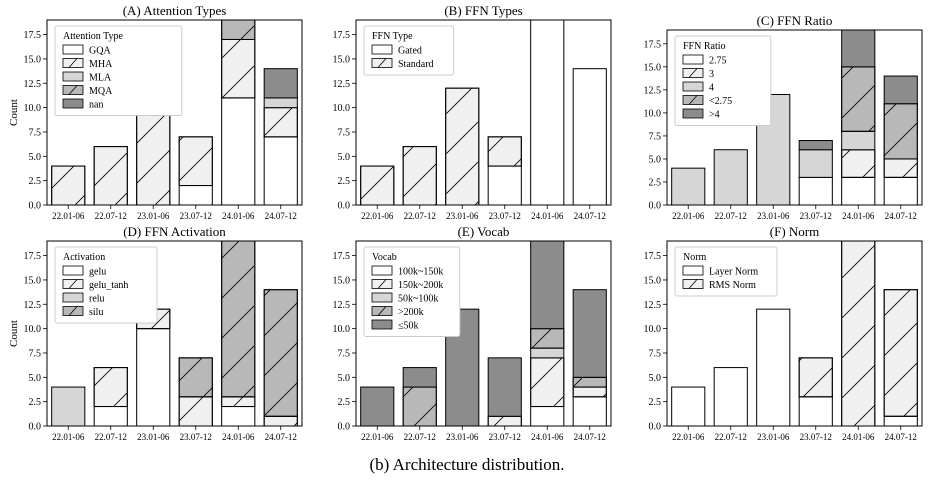  I want to click on legend-label: >200k, so click(411, 312).